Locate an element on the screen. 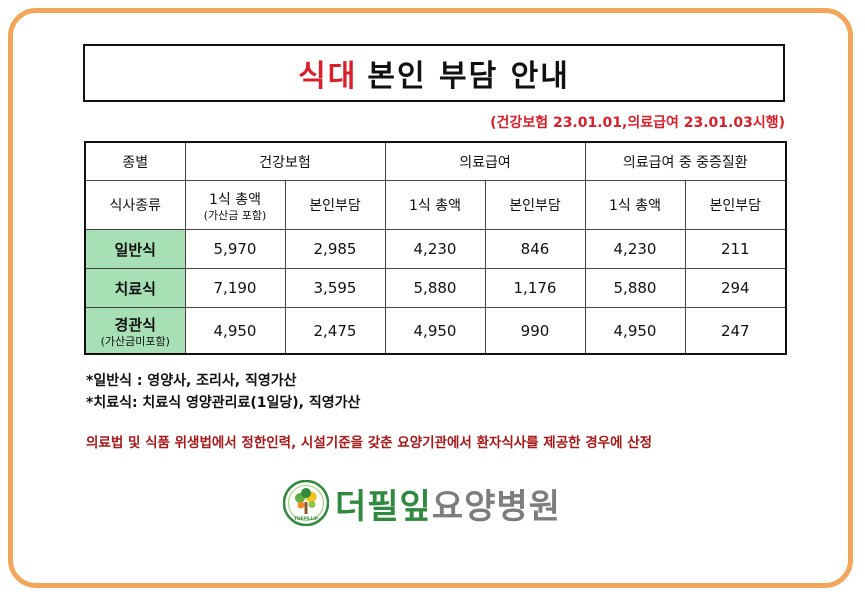 This screenshot has height=600, width=865. header-meal-type: 식사종류 is located at coordinates (135, 205).